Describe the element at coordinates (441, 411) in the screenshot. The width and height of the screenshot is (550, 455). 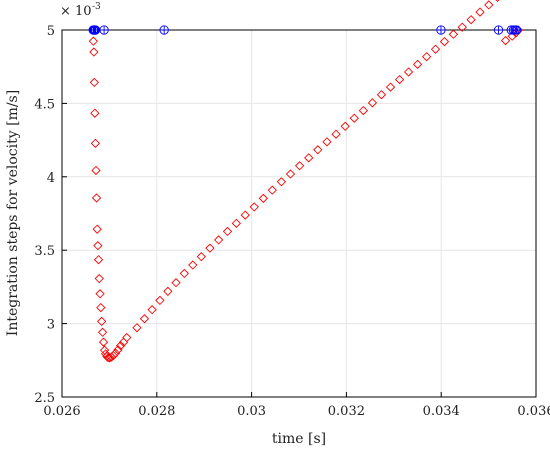
I see `x-tick-label: 0.034` at that location.